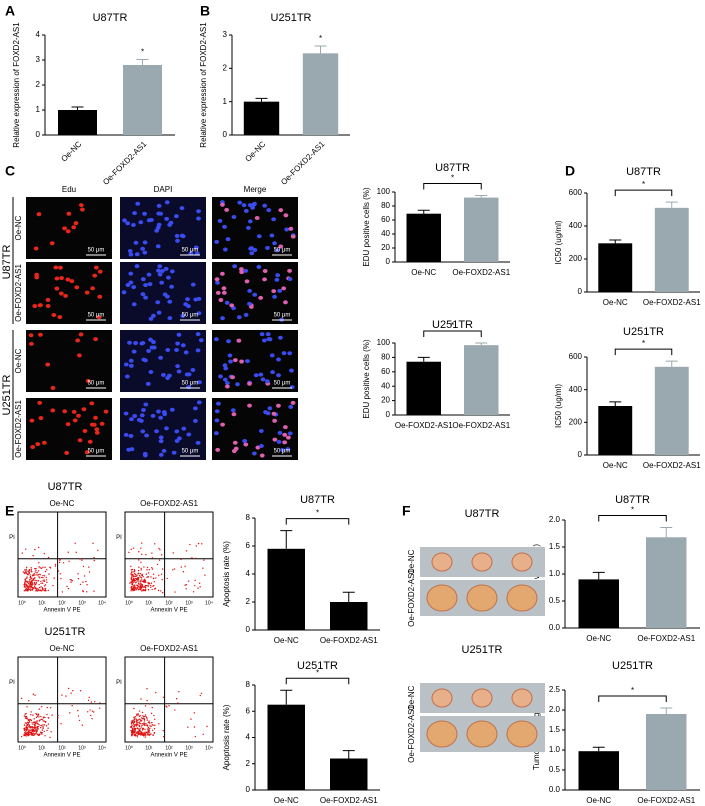  What do you see at coordinates (643, 352) in the screenshot?
I see `significance-bracket` at bounding box center [643, 352].